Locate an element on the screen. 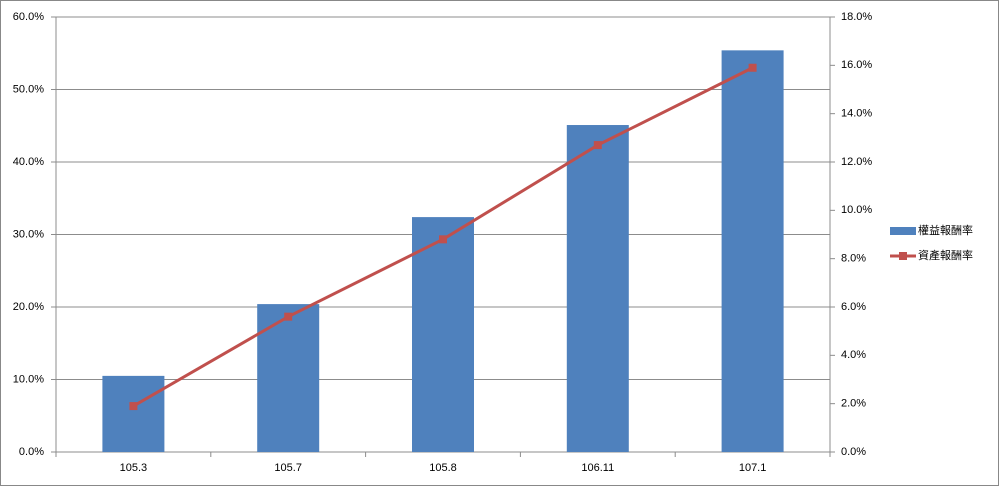  y-tick-label: 40.0% is located at coordinates (28, 162).